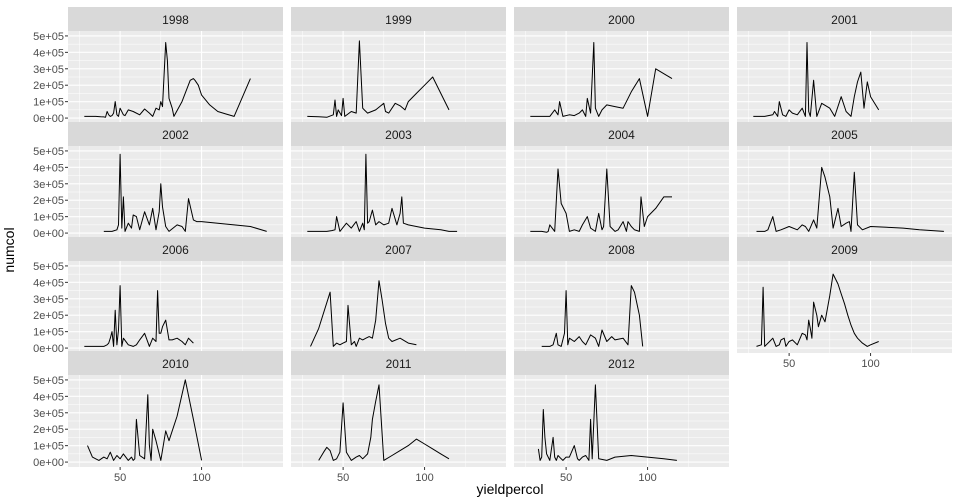 The image size is (960, 504). Describe the element at coordinates (607, 422) in the screenshot. I see `series-line-2012` at that location.